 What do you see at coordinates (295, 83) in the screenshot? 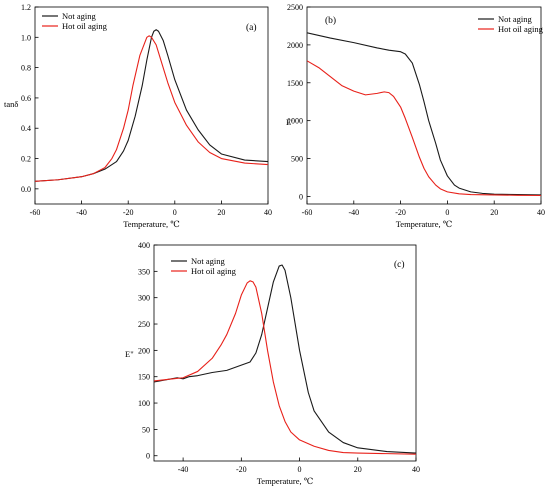
I see `y-tick-label: 1500` at bounding box center [295, 83].